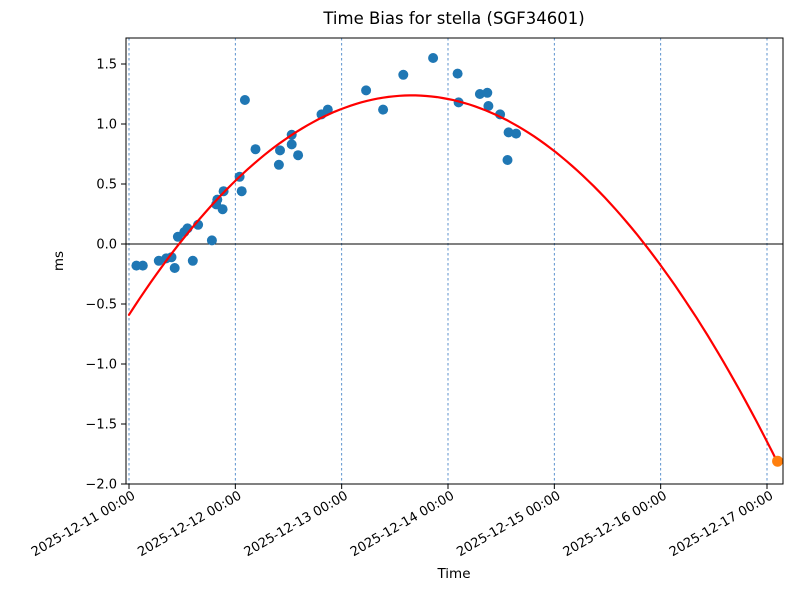 This screenshot has width=800, height=600. What do you see at coordinates (106, 245) in the screenshot?
I see `y-tick-label: 0.0` at bounding box center [106, 245].